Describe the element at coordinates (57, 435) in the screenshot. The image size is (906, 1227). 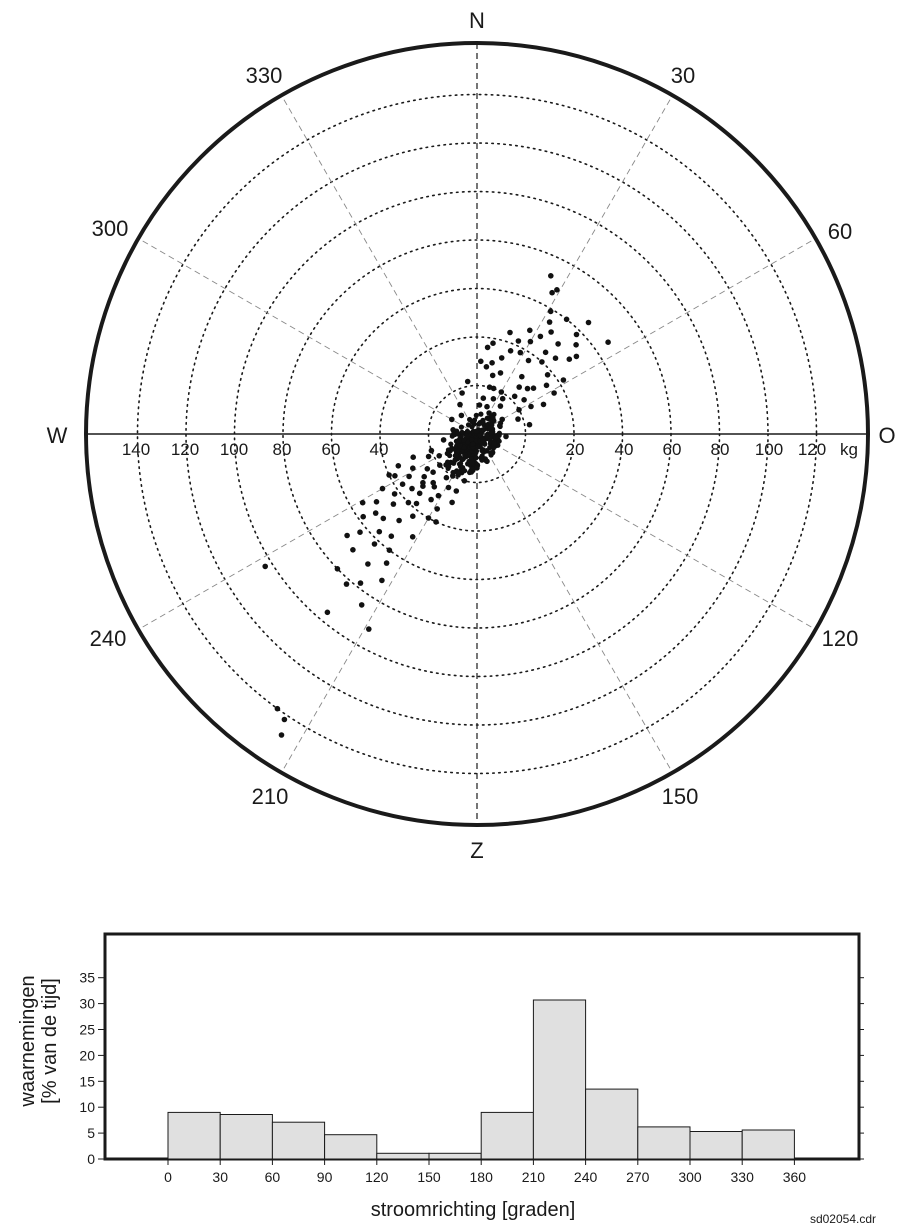
I see `compass-west-label: W` at that location.